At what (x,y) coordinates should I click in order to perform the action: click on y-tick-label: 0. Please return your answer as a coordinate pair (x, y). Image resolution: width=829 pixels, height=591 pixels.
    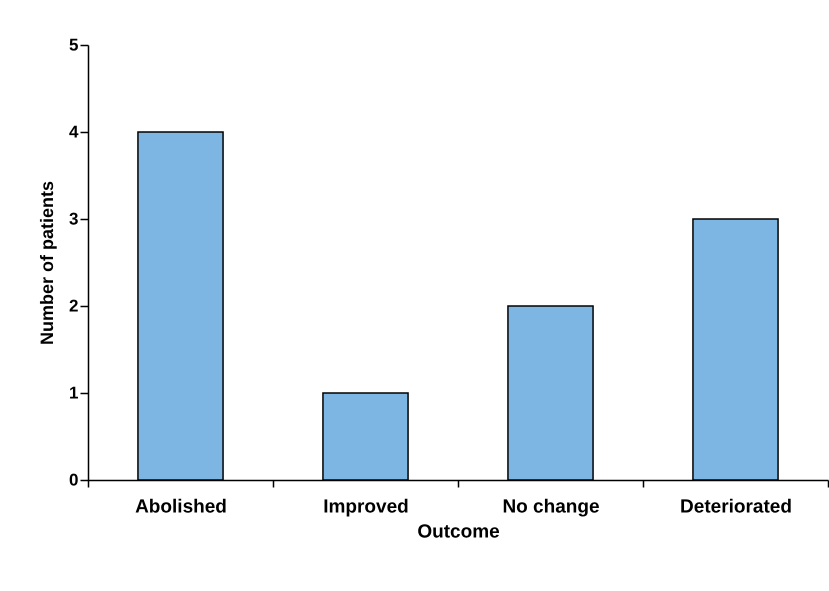
    Looking at the image, I should click on (73, 480).